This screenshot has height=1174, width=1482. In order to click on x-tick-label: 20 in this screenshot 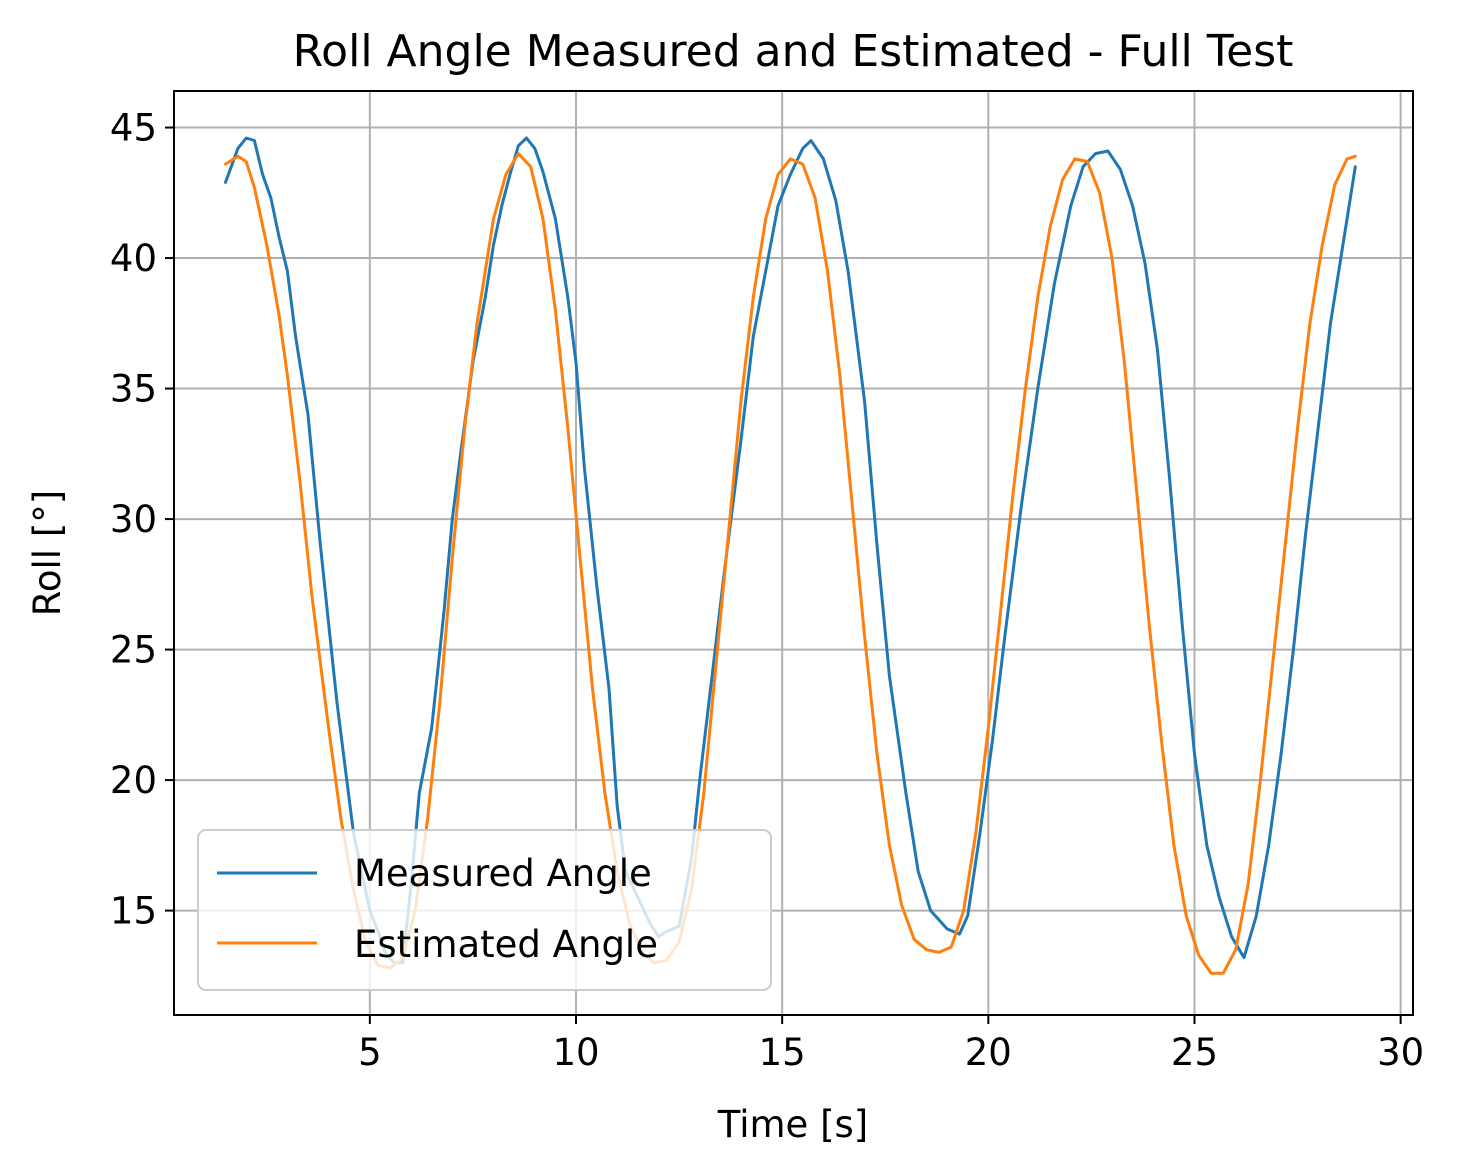, I will do `click(988, 1052)`.